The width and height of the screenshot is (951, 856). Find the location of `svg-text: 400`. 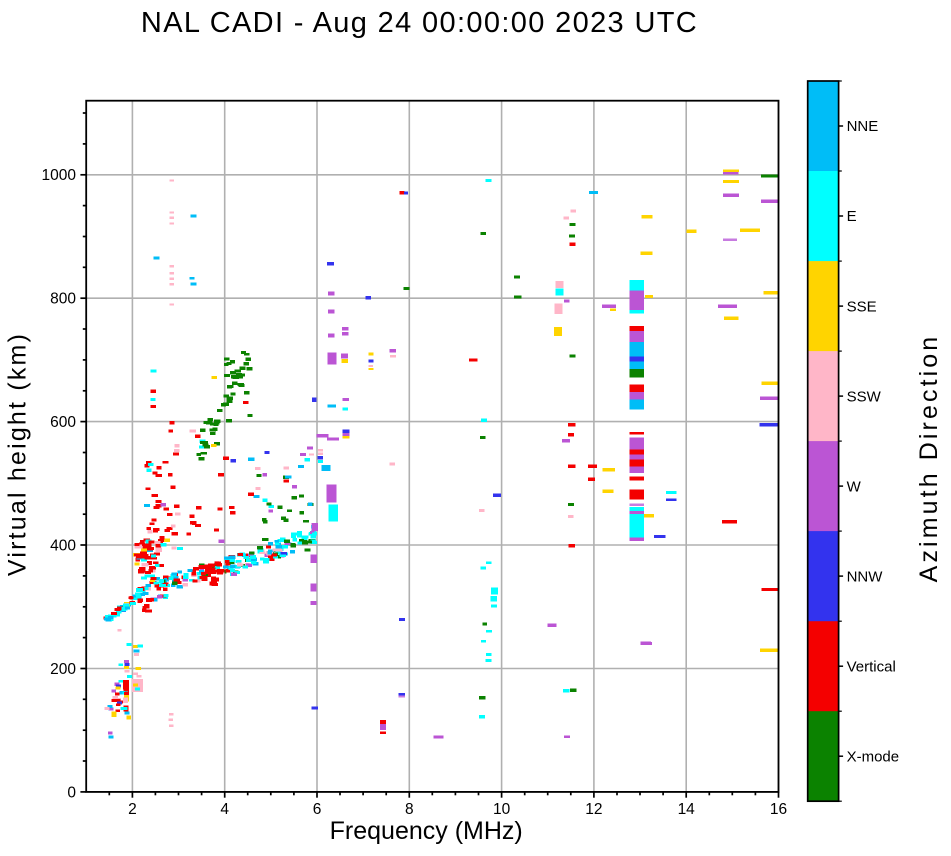

svg-text: 400 is located at coordinates (63, 545).